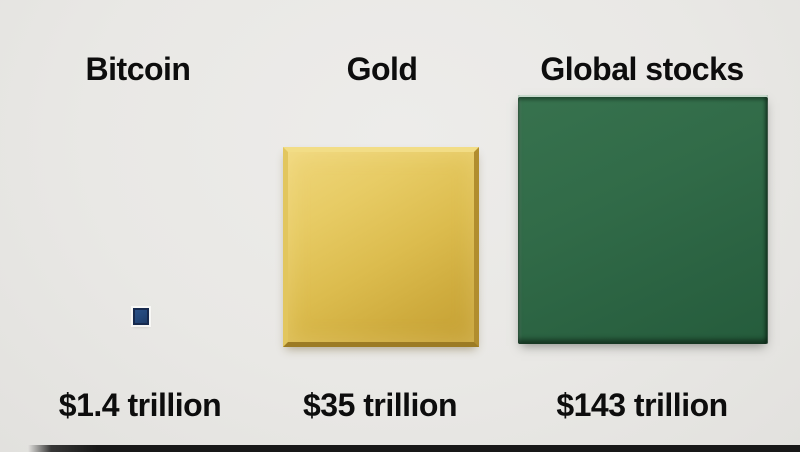  I want to click on gold-value-label: $35 trillion, so click(380, 405).